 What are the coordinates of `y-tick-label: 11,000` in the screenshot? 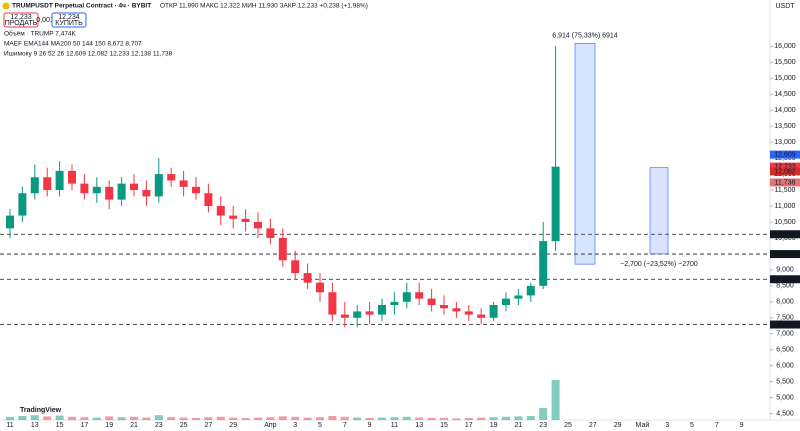 It's located at (785, 206).